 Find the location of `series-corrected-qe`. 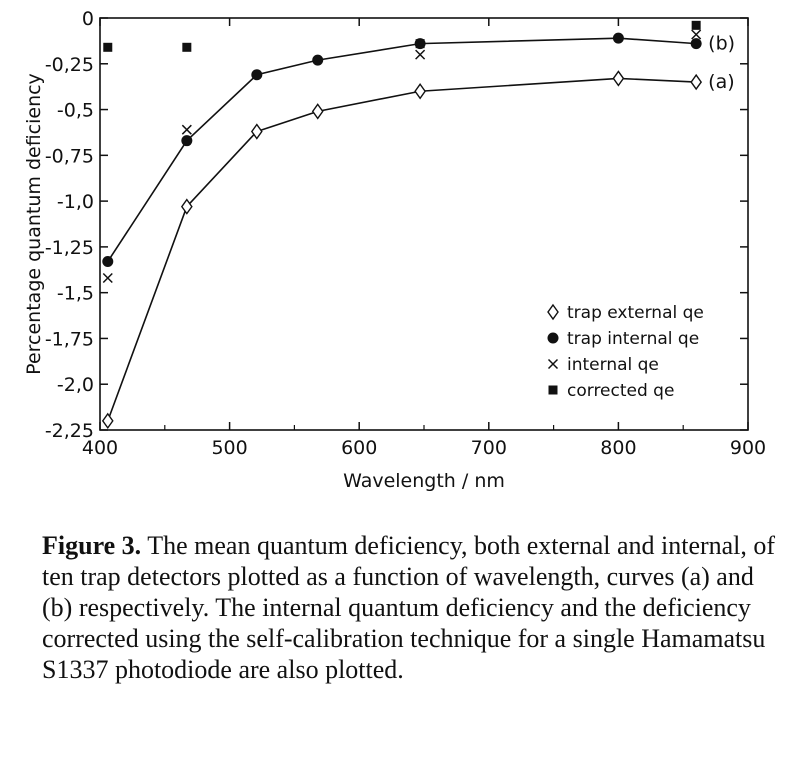

series-corrected-qe is located at coordinates (402, 36).